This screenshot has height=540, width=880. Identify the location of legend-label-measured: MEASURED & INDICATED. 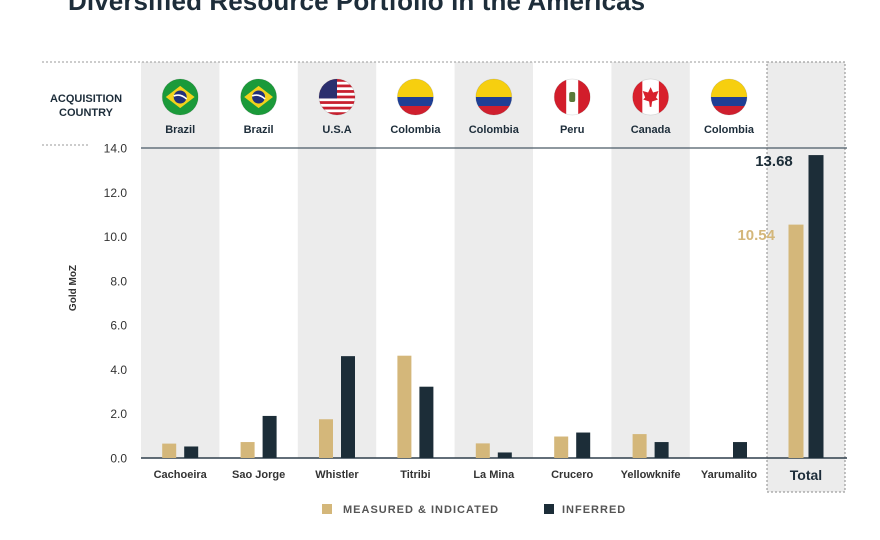
(421, 510).